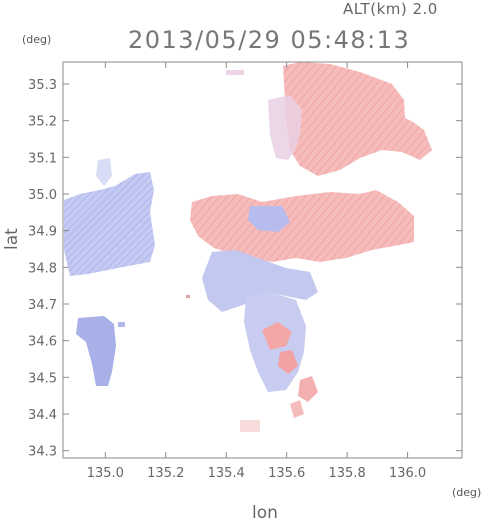 Image resolution: width=491 pixels, height=523 pixels. What do you see at coordinates (42, 268) in the screenshot?
I see `y-tick-label: 34.8` at bounding box center [42, 268].